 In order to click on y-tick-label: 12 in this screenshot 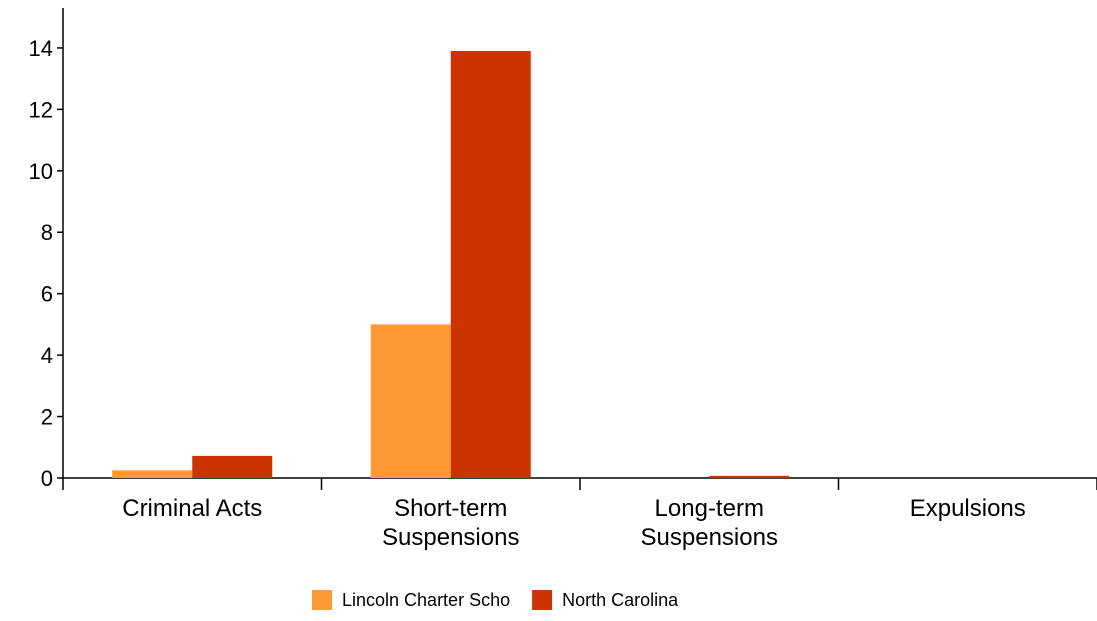, I will do `click(41, 109)`.